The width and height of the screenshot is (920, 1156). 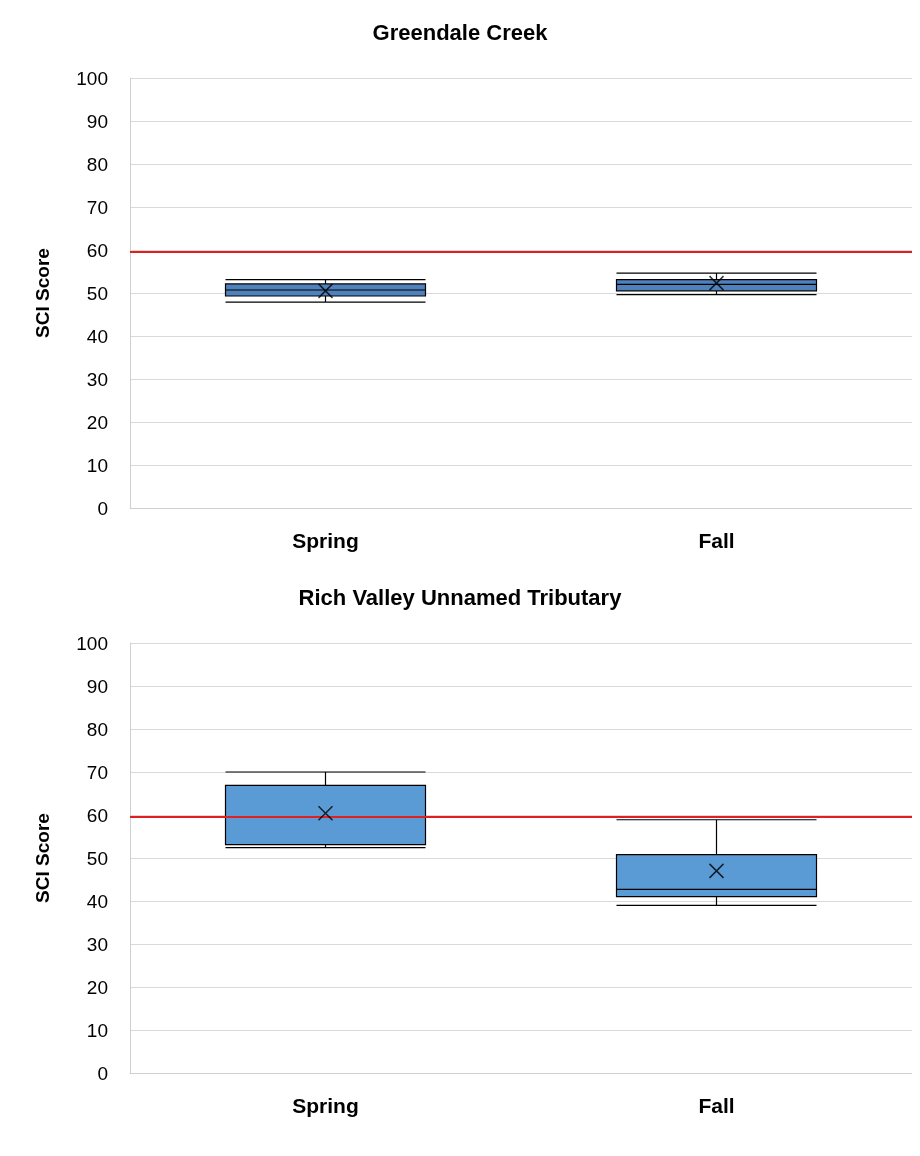 I want to click on chart-title: Greendale Creek, so click(x=460, y=32).